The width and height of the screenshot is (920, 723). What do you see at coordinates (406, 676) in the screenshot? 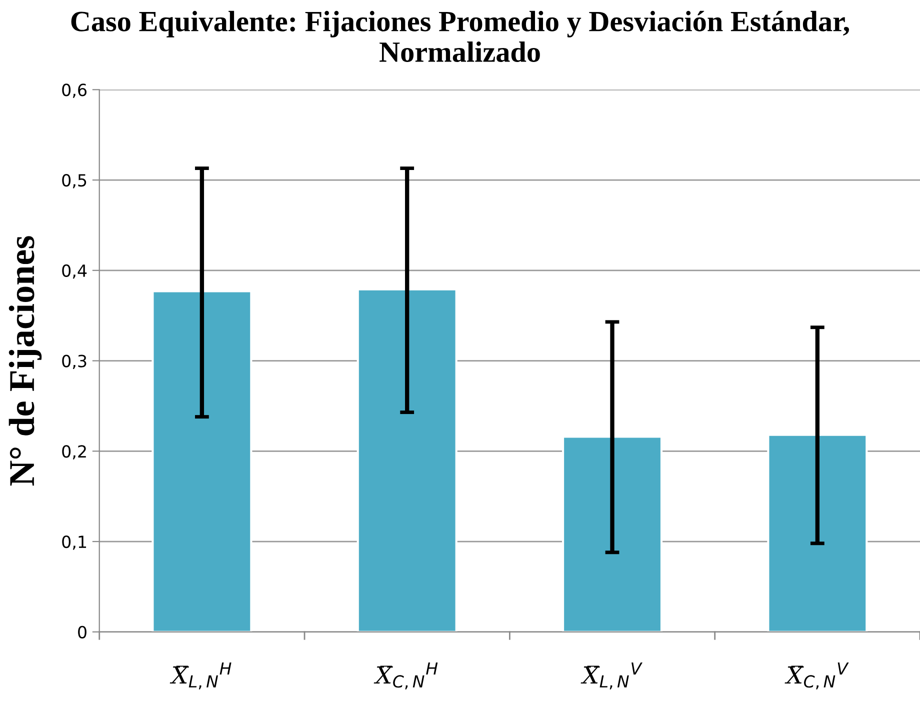
I see `x-tick-label: X̅$_{C,N}$$^{H}$` at bounding box center [406, 676].